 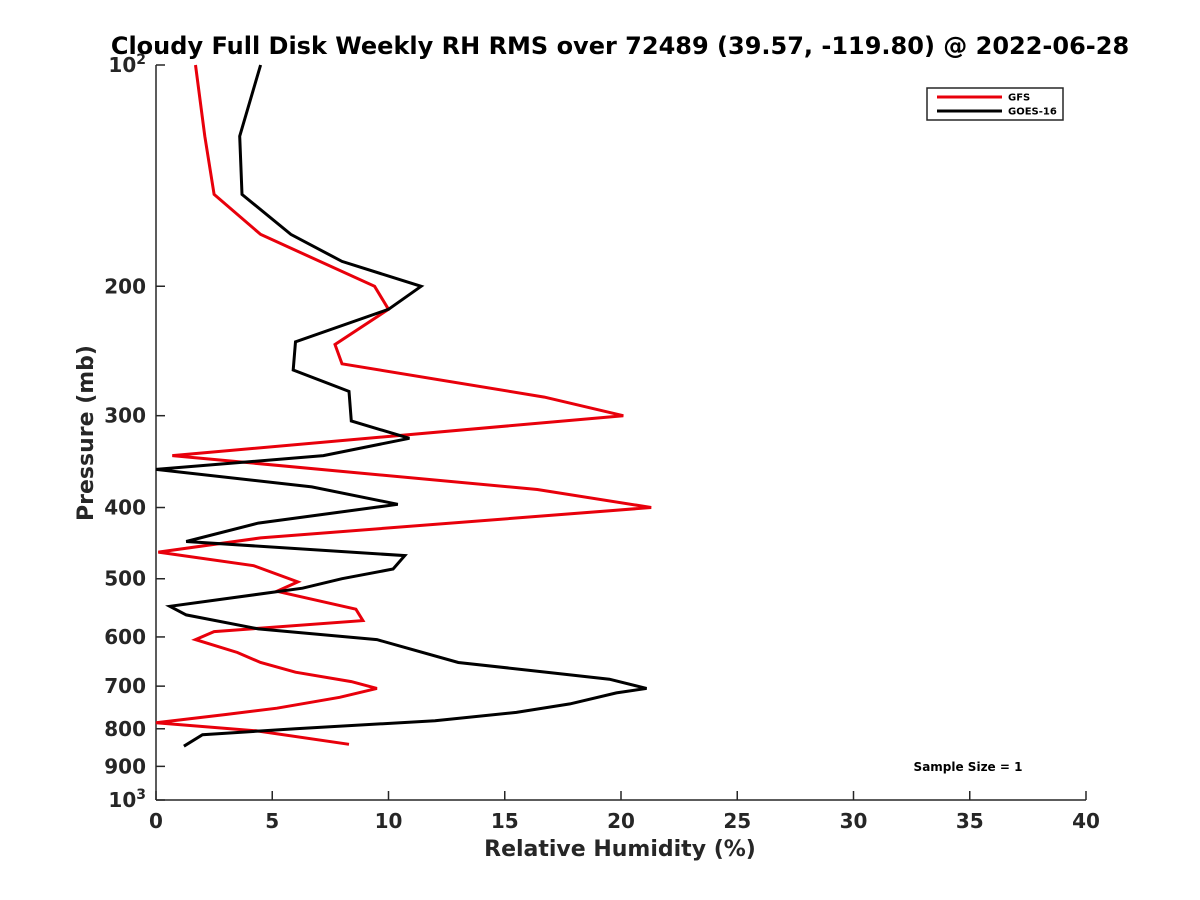 I want to click on sample-size-annotation: Sample Size = 1, so click(x=968, y=767).